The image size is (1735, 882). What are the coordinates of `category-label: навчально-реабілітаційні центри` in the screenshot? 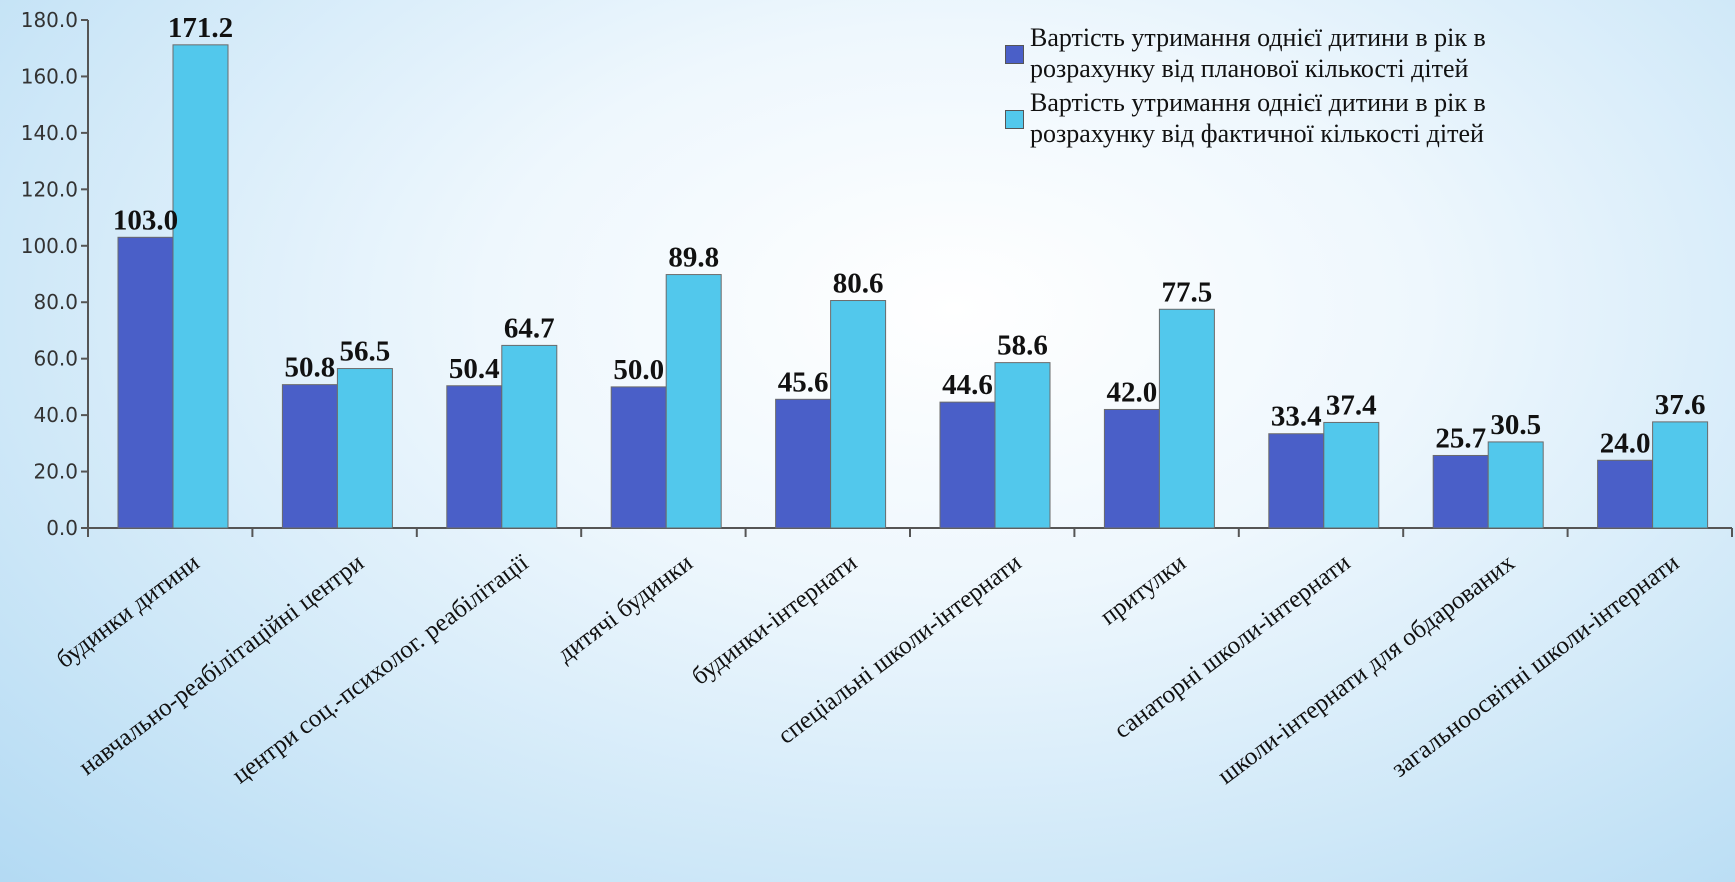 It's located at (221, 665).